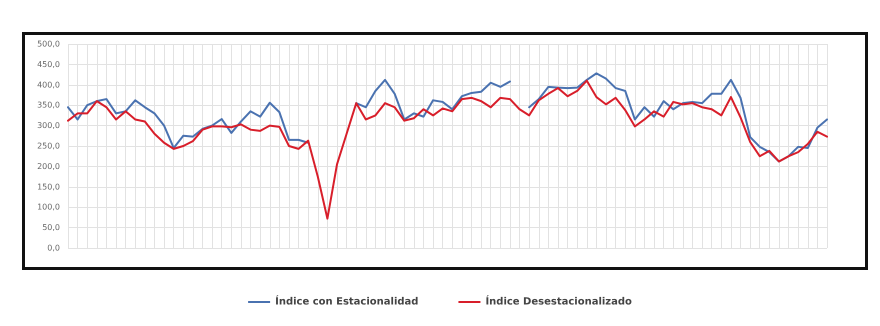  What do you see at coordinates (48, 105) in the screenshot?
I see `y-tick-label: 350,0` at bounding box center [48, 105].